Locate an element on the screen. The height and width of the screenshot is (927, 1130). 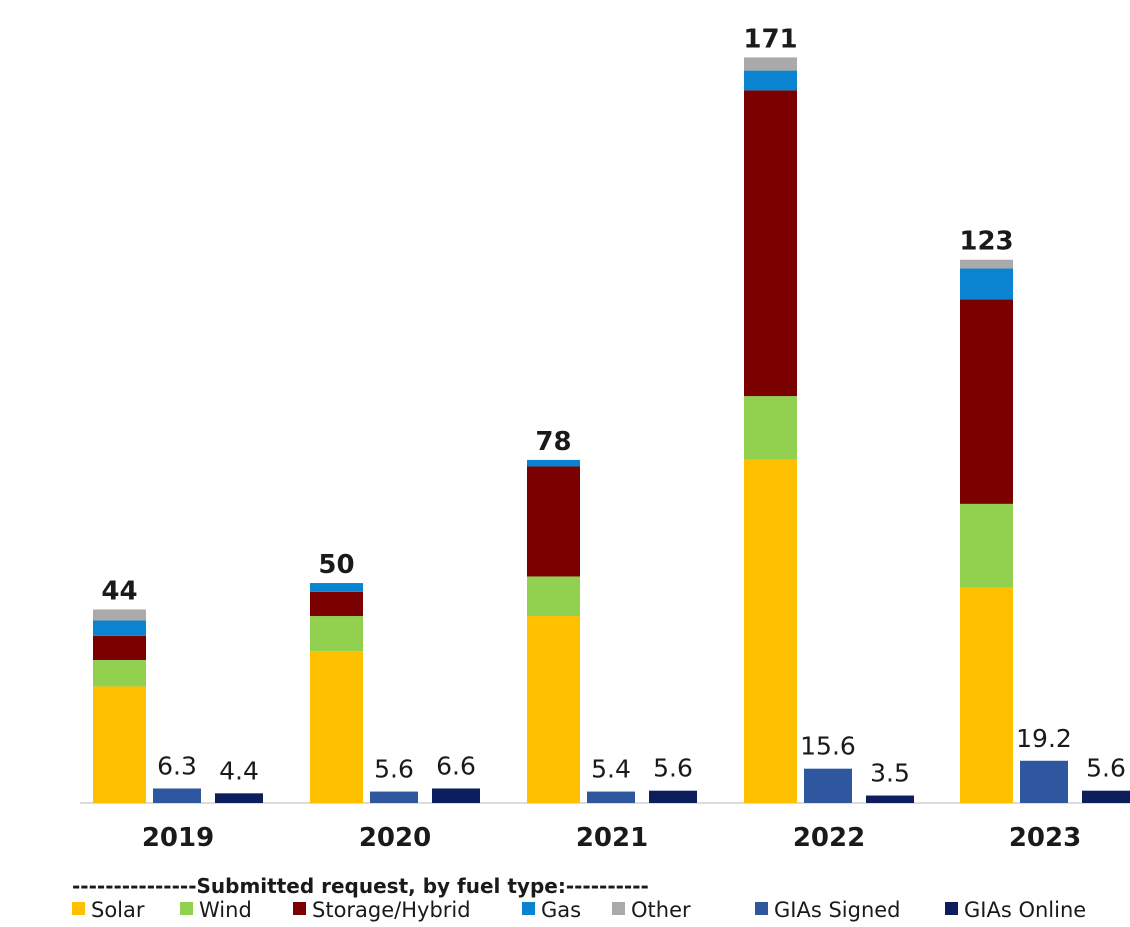
legend-label-storage-hybrid: Storage/Hybrid is located at coordinates (391, 910).